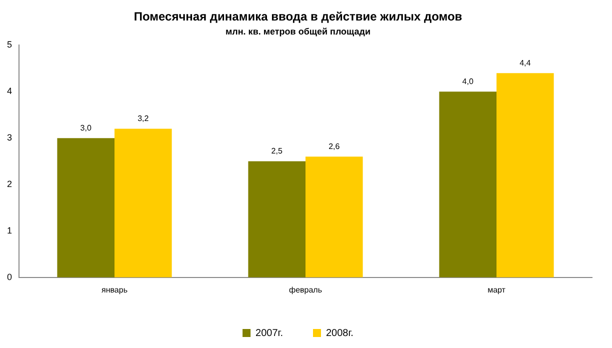 This screenshot has width=612, height=348. What do you see at coordinates (9, 277) in the screenshot?
I see `y-tick-label: 0` at bounding box center [9, 277].